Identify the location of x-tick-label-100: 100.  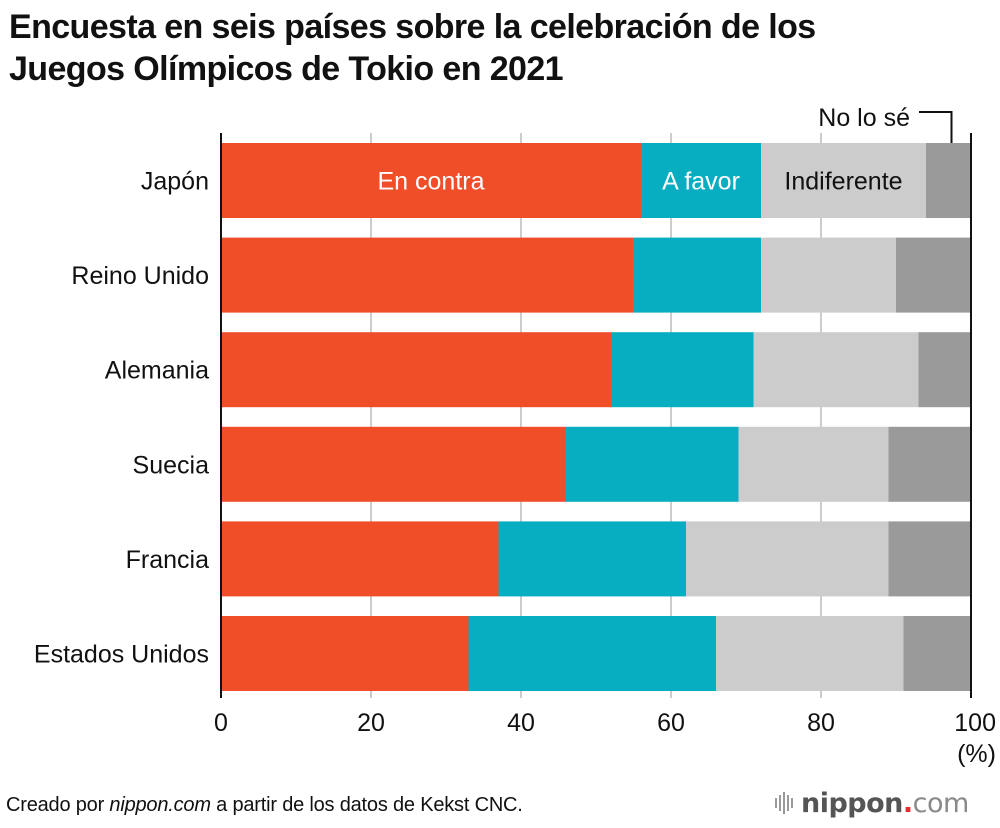
(975, 723).